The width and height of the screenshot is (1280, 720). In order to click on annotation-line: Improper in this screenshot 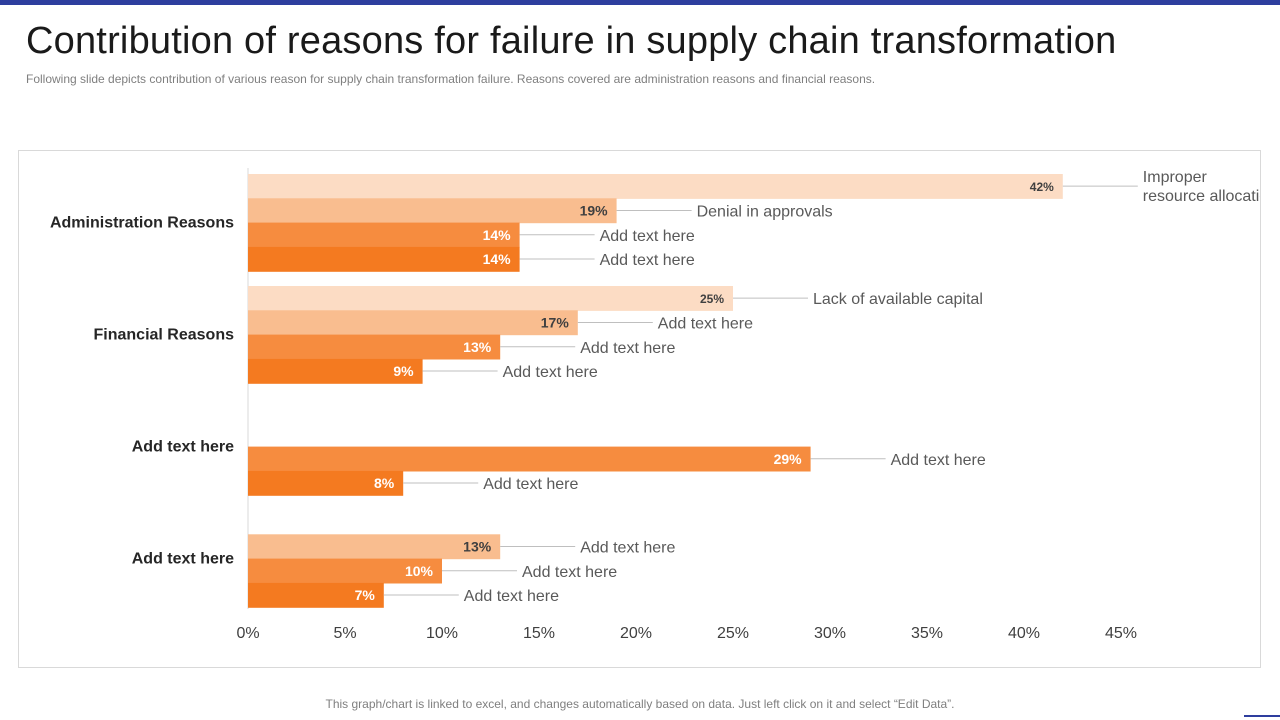, I will do `click(1175, 177)`.